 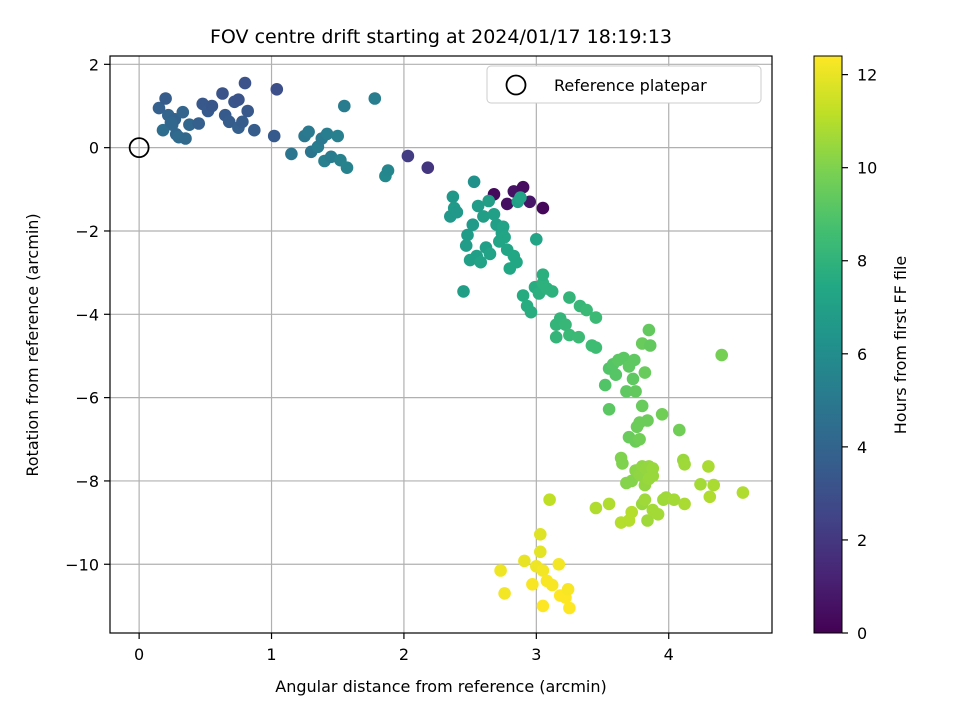 What do you see at coordinates (867, 75) in the screenshot?
I see `colorbar-tick-label: 12` at bounding box center [867, 75].